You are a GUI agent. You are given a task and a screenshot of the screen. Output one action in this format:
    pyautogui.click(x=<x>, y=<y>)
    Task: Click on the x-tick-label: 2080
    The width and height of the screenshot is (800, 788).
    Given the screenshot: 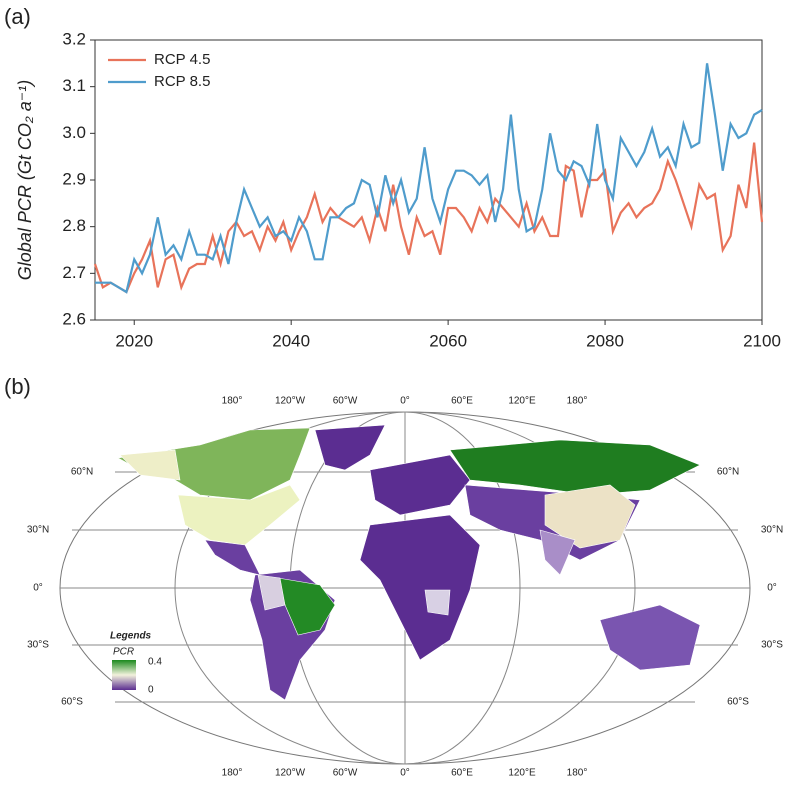 What is the action you would take?
    pyautogui.click(x=605, y=340)
    